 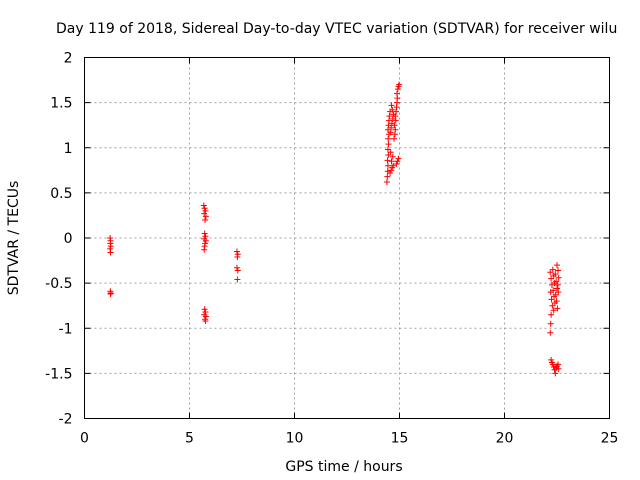 I want to click on x-tick-label: 25, so click(x=610, y=439).